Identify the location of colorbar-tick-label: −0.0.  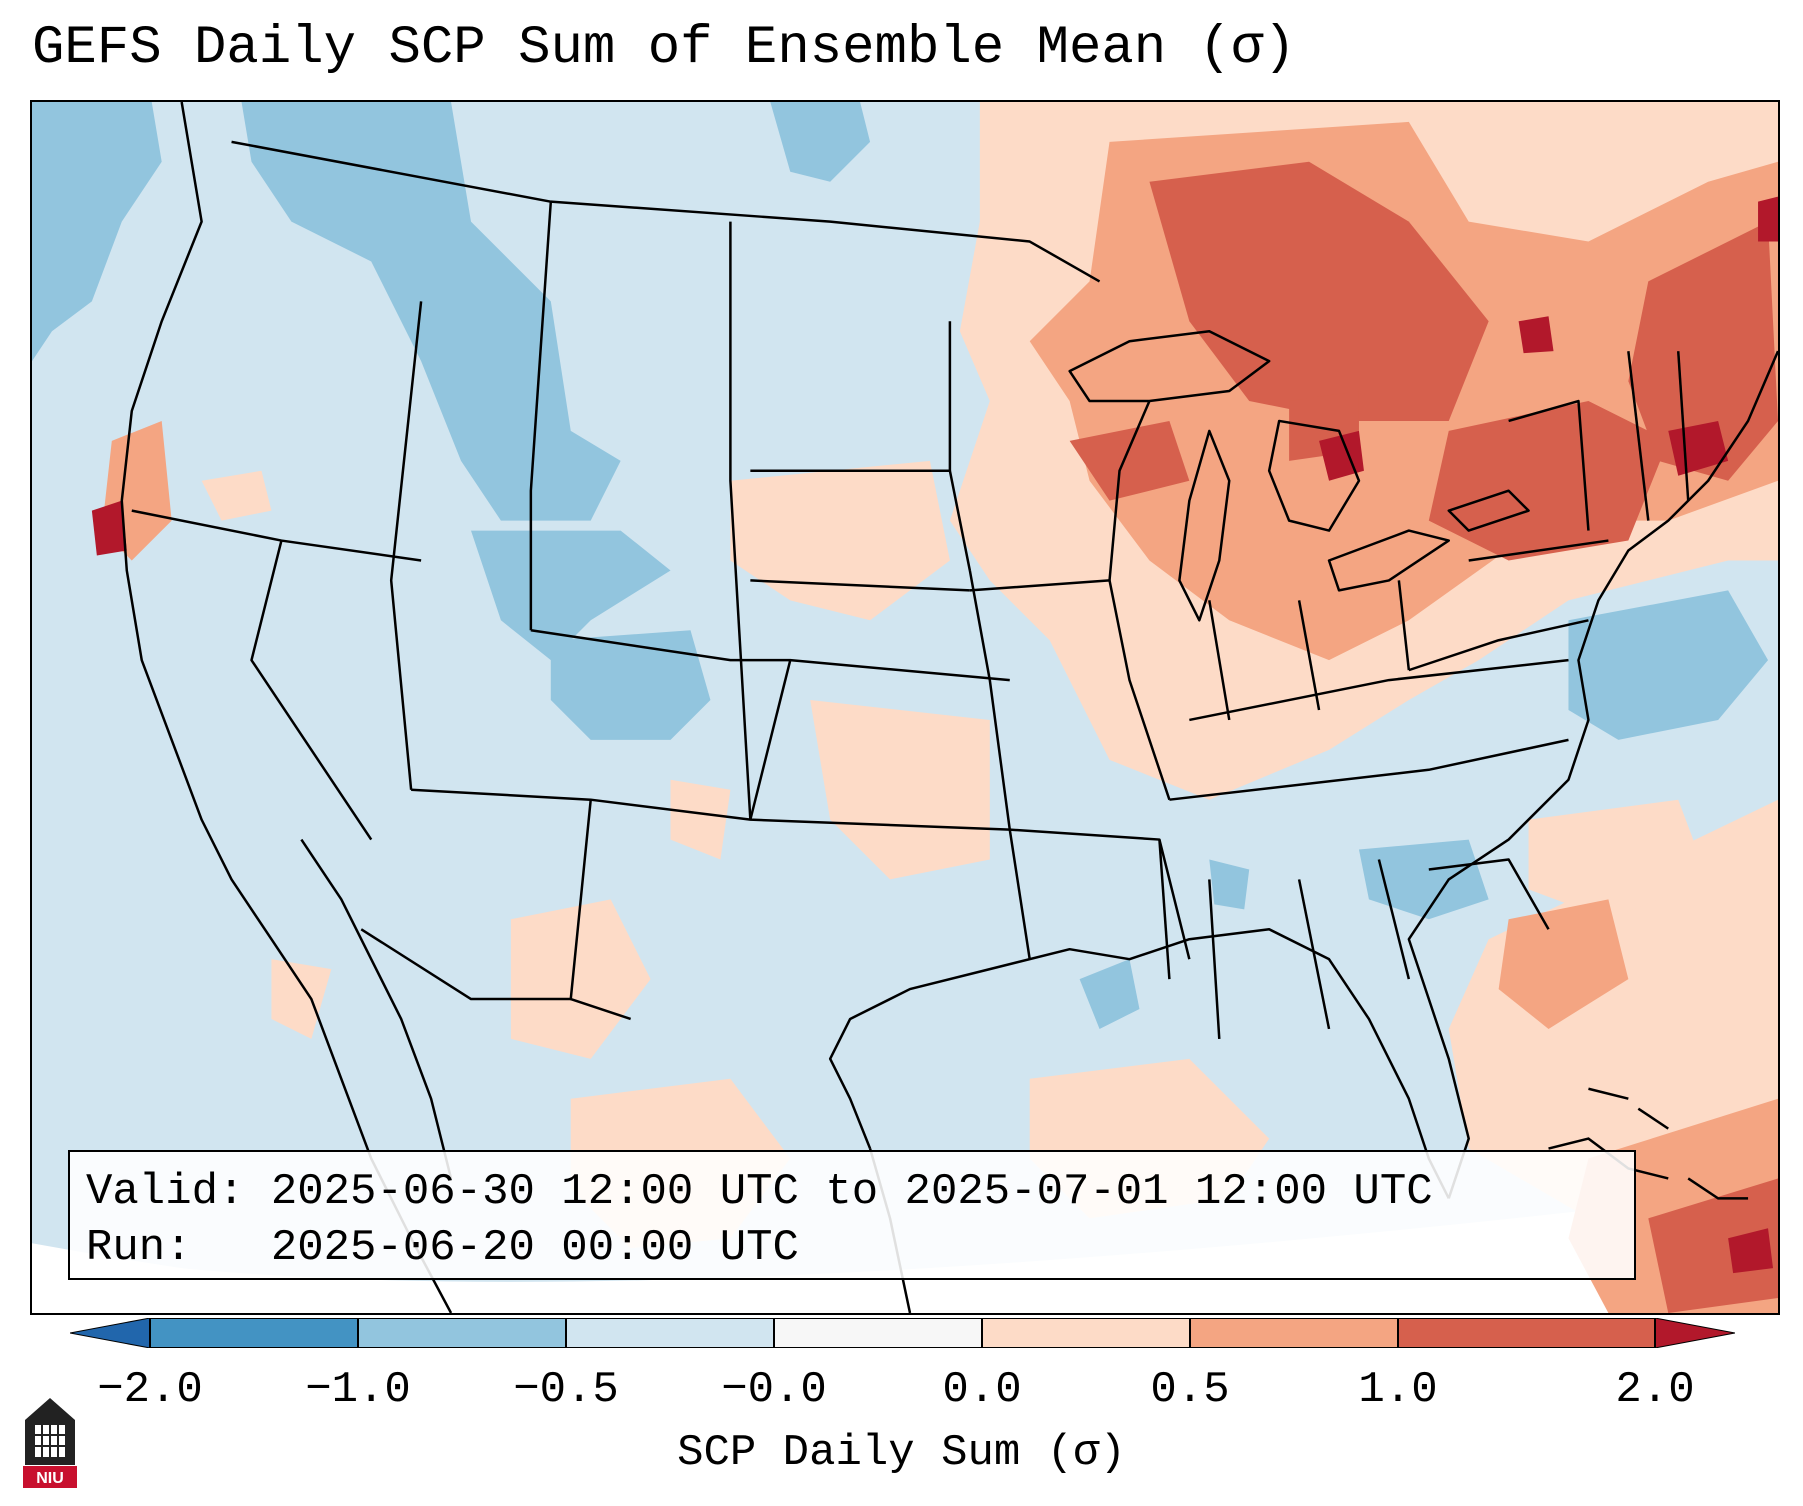
(774, 1390).